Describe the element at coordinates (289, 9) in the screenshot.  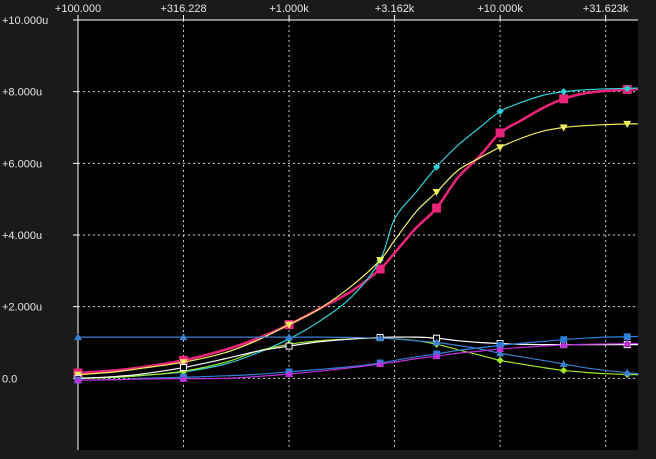
I see `x-tick-label: +1.000k` at that location.